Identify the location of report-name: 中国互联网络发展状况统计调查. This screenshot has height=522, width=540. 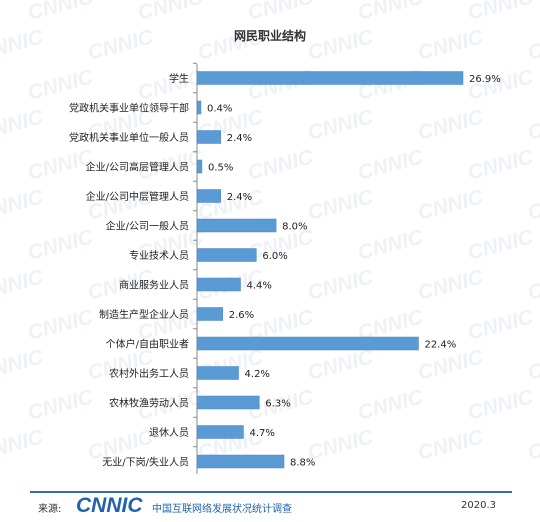
(222, 509).